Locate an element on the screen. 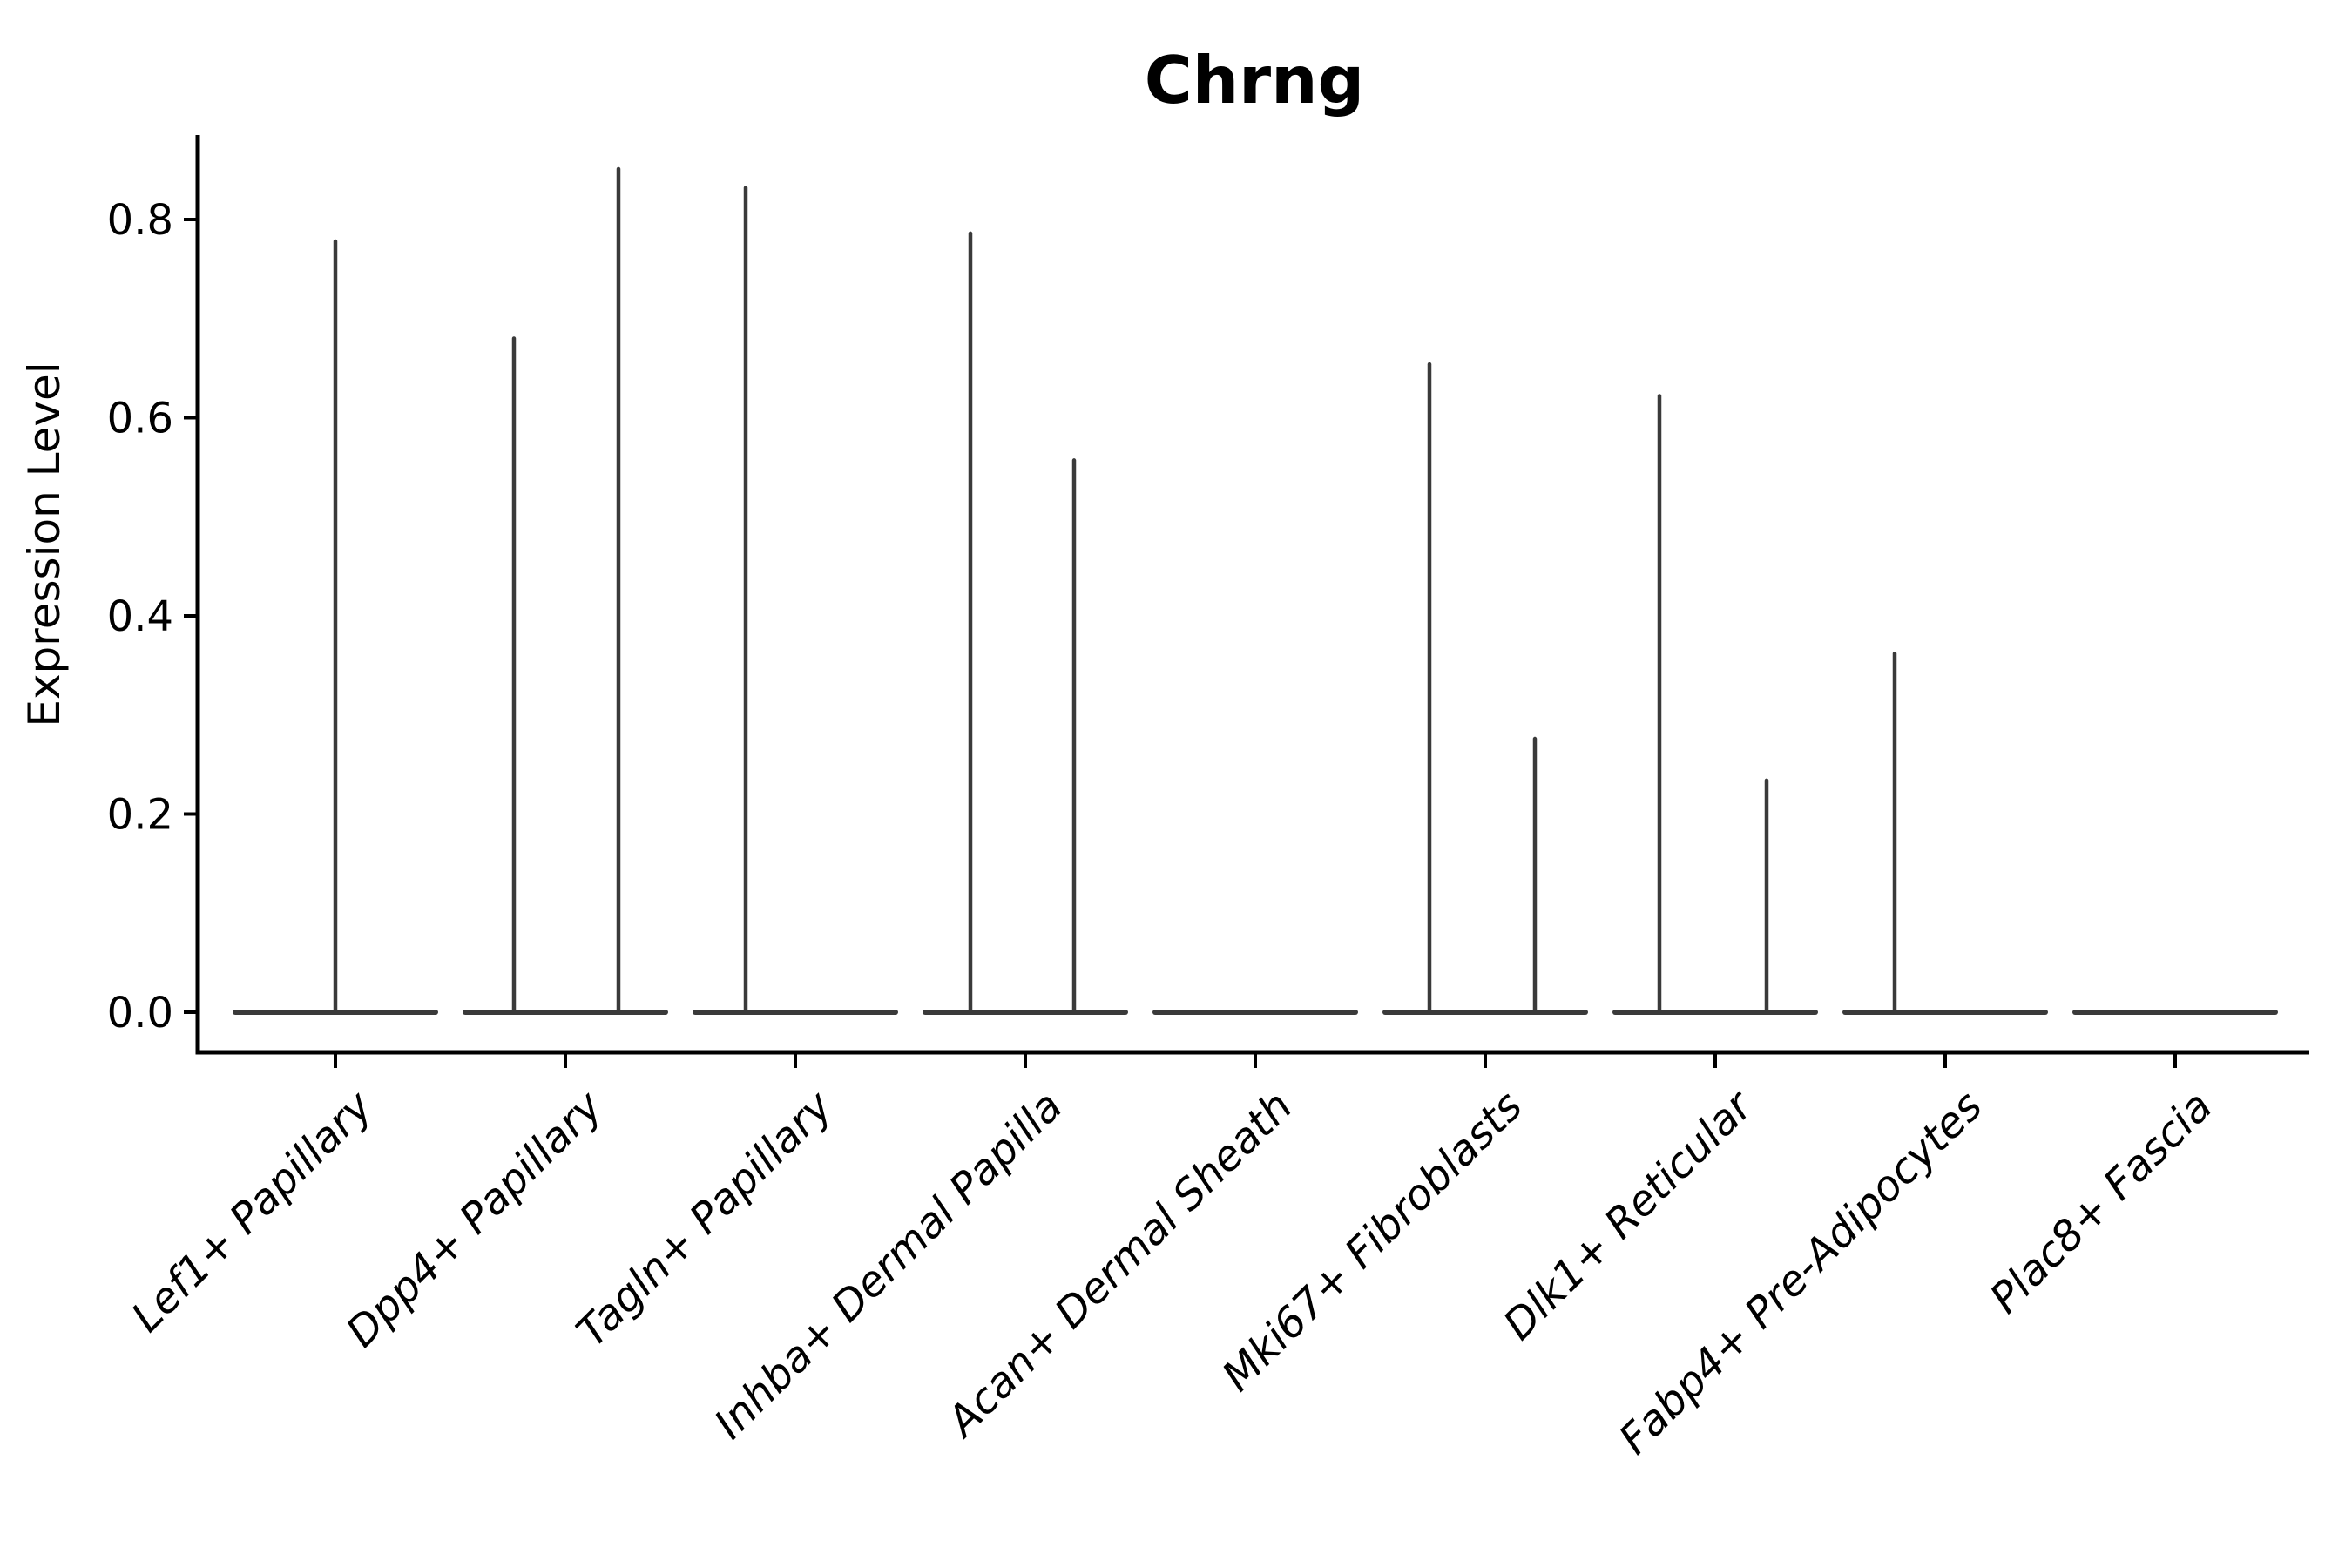 The image size is (2352, 1568). x-tick-label: Lef1+ Papillary is located at coordinates (252, 1211).